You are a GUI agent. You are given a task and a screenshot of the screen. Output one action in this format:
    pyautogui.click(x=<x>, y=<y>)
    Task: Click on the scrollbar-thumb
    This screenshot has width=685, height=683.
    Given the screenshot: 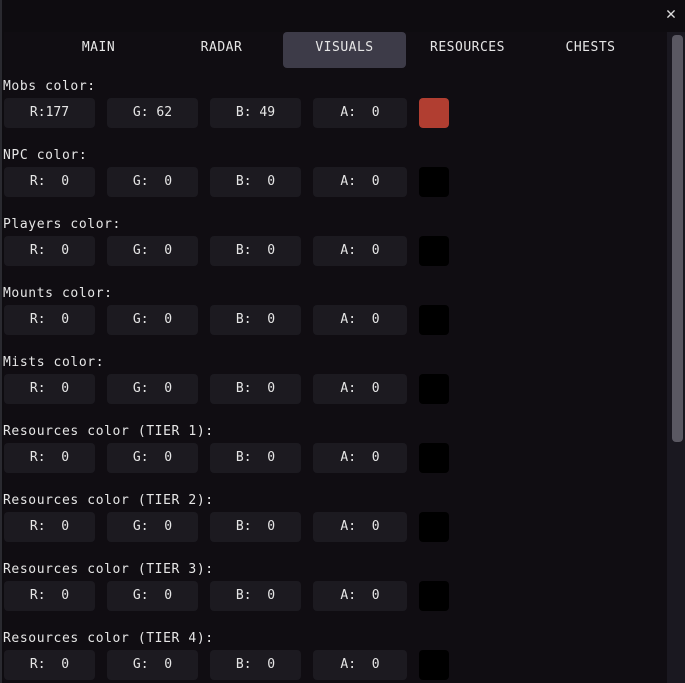 What is the action you would take?
    pyautogui.click(x=677, y=238)
    